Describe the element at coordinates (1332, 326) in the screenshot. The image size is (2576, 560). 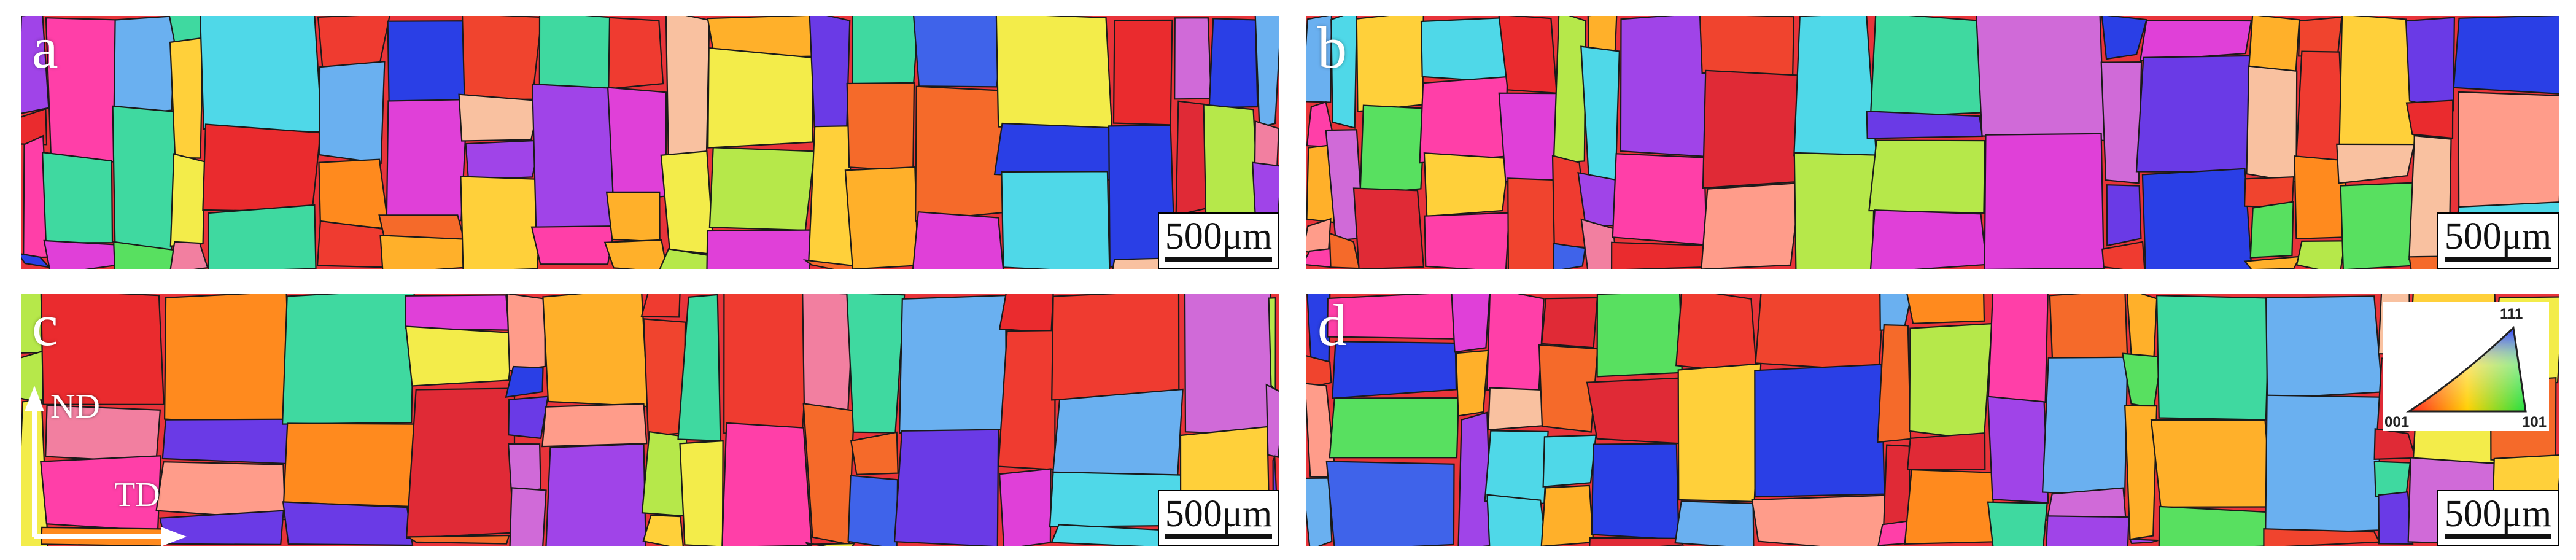
I see `panel-label-d: d` at that location.